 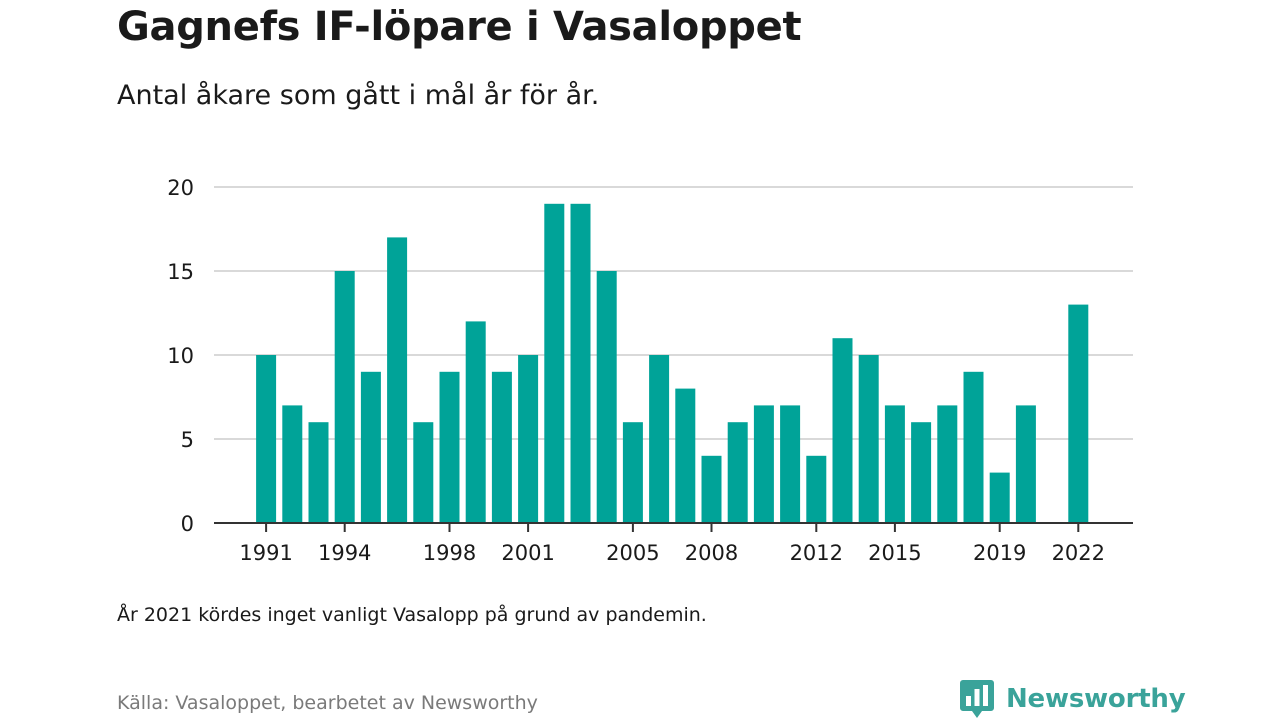 I want to click on bar-2004, so click(x=606, y=397).